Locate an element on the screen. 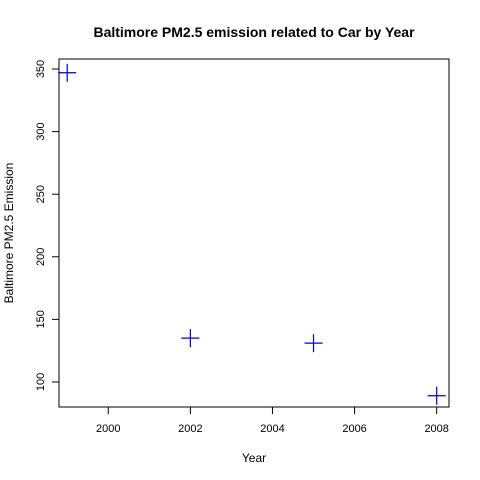 The image size is (480, 480). x-tick-label: 2008 is located at coordinates (436, 429).